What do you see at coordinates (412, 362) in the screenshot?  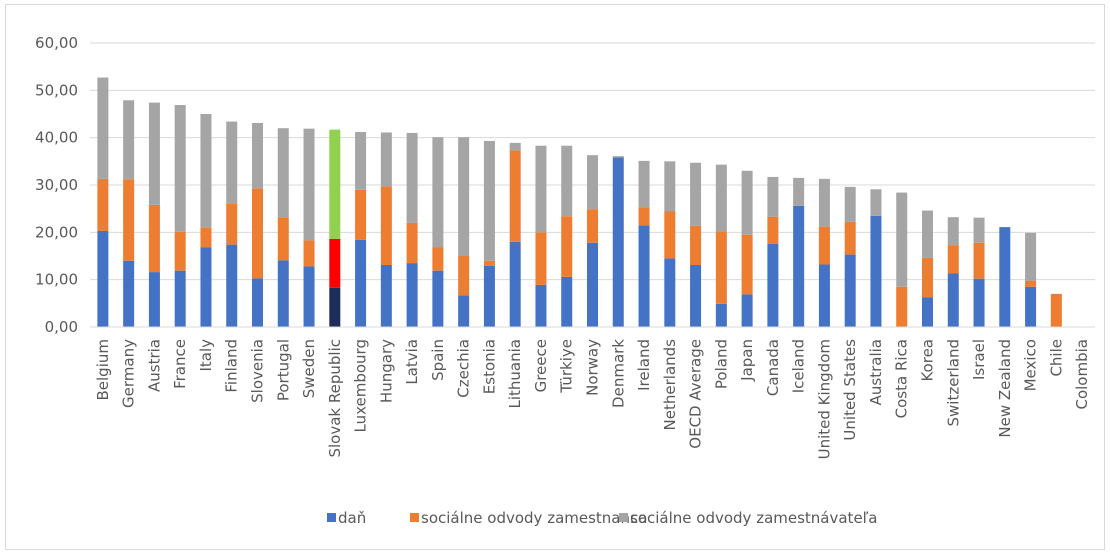 I see `x-tick-label: Latvia` at bounding box center [412, 362].